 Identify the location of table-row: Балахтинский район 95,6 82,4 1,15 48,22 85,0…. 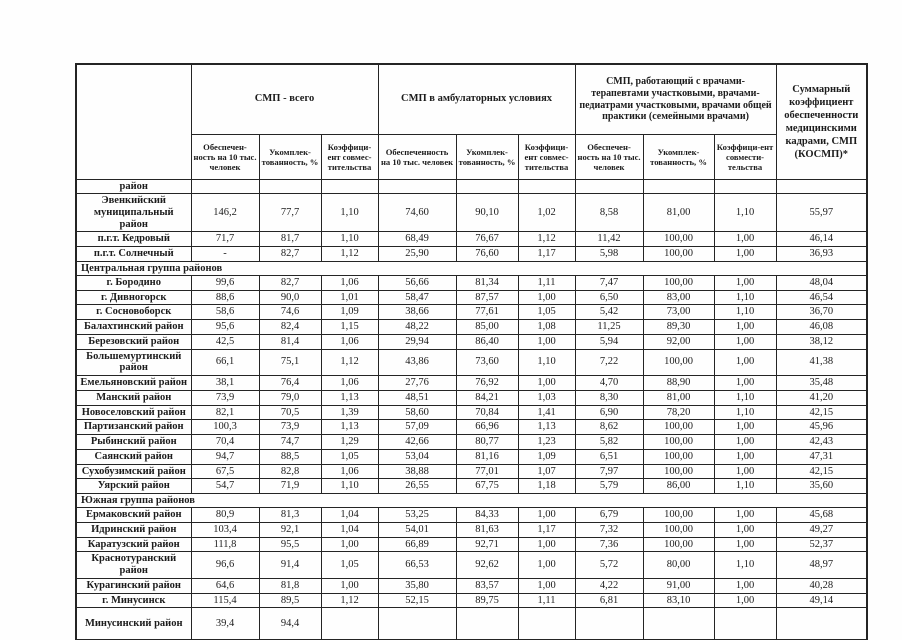
(471, 327).